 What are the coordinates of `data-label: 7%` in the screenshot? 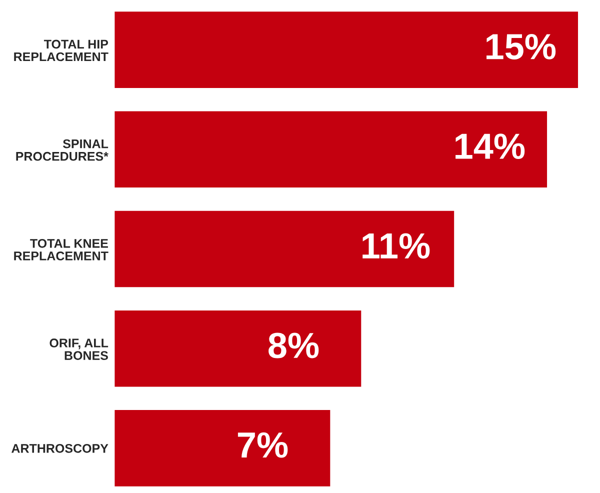 It's located at (263, 445).